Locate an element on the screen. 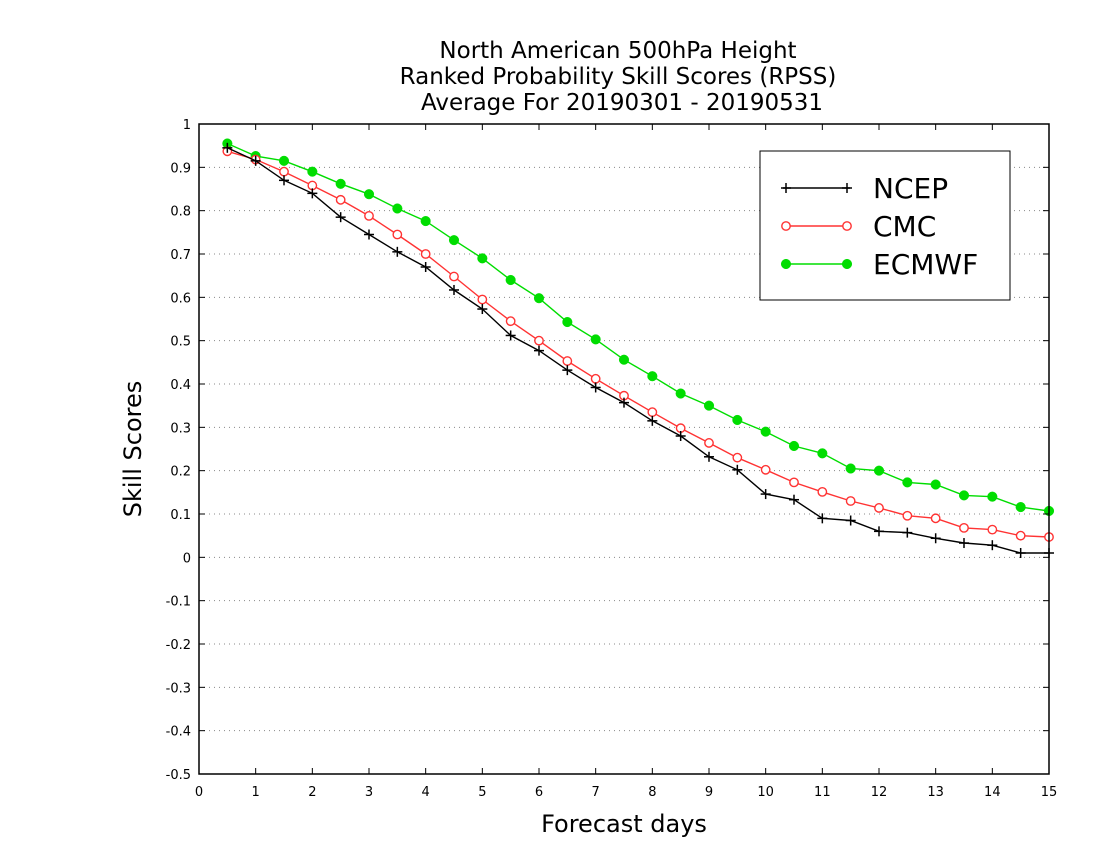 Image resolution: width=1100 pixels, height=850 pixels. y-tick-label: -0.3 is located at coordinates (178, 688).